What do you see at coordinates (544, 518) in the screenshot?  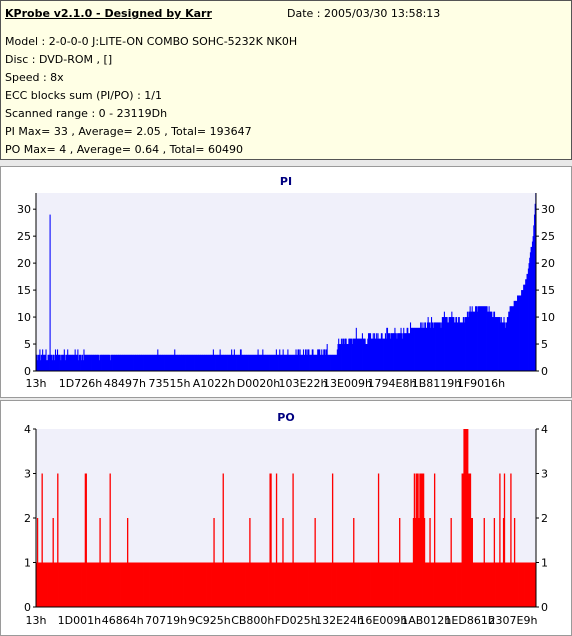 I see `y-tick-label-right: 2` at bounding box center [544, 518].